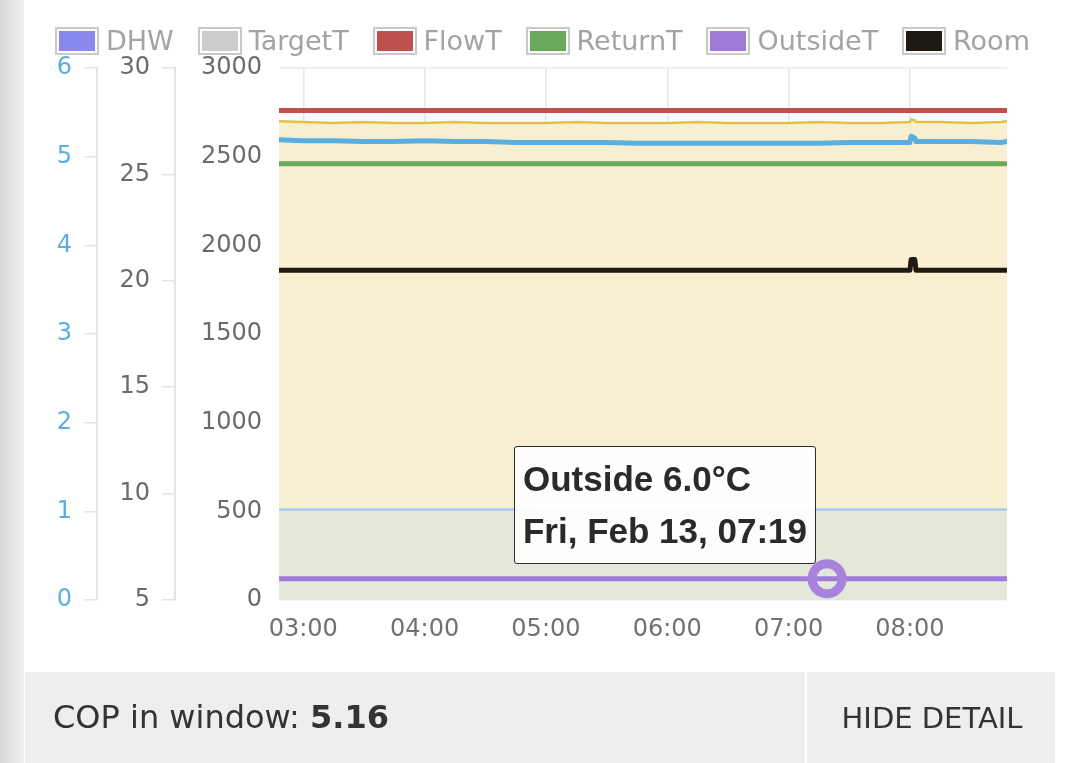 The width and height of the screenshot is (1080, 763). Describe the element at coordinates (134, 279) in the screenshot. I see `y2-tick-label: 20` at that location.